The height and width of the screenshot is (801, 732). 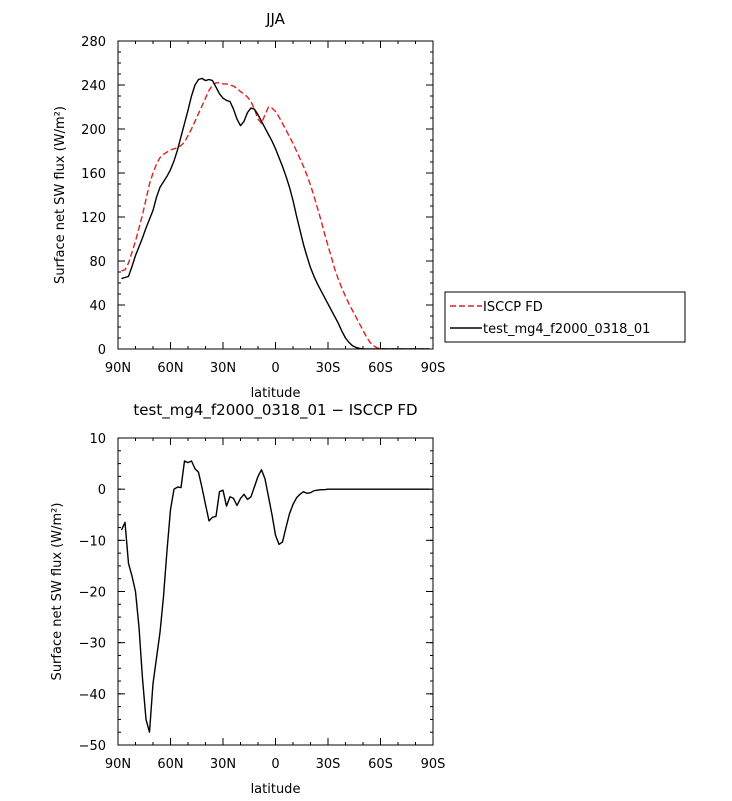 I want to click on legend-label-1: test_mg4_f2000_0318_01, so click(x=566, y=329).